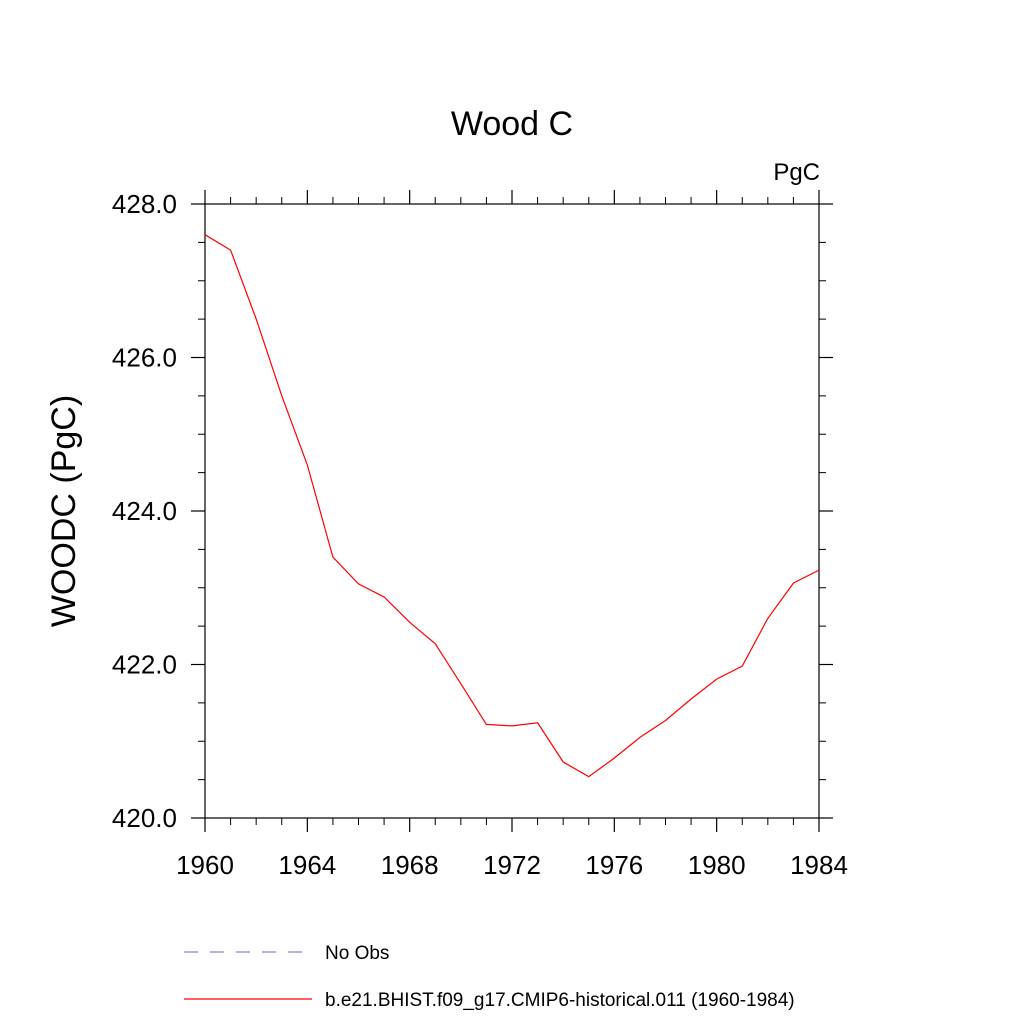 This screenshot has width=1024, height=1024. What do you see at coordinates (144, 511) in the screenshot?
I see `y-tick-label: 424.0` at bounding box center [144, 511].